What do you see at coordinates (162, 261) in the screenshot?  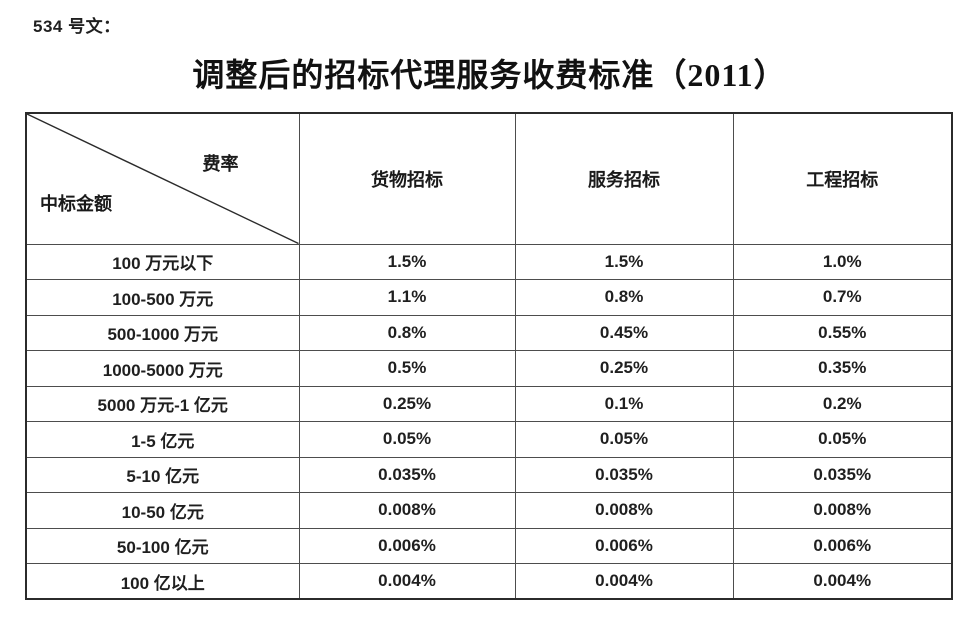 I see `amount-cell: 100 万元以下` at bounding box center [162, 261].